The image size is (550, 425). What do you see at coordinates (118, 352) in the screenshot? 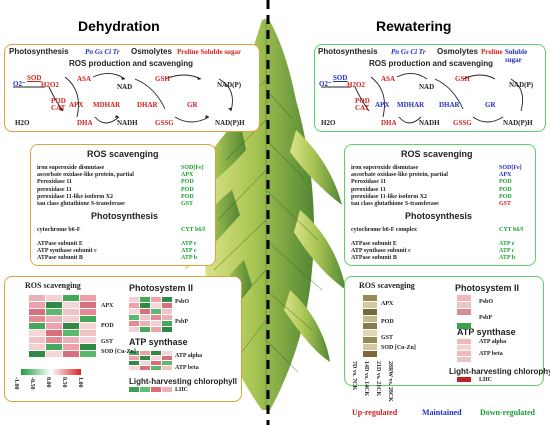
I see `heatmap-label-sod: SOD [Cu-Zn]` at bounding box center [118, 352].